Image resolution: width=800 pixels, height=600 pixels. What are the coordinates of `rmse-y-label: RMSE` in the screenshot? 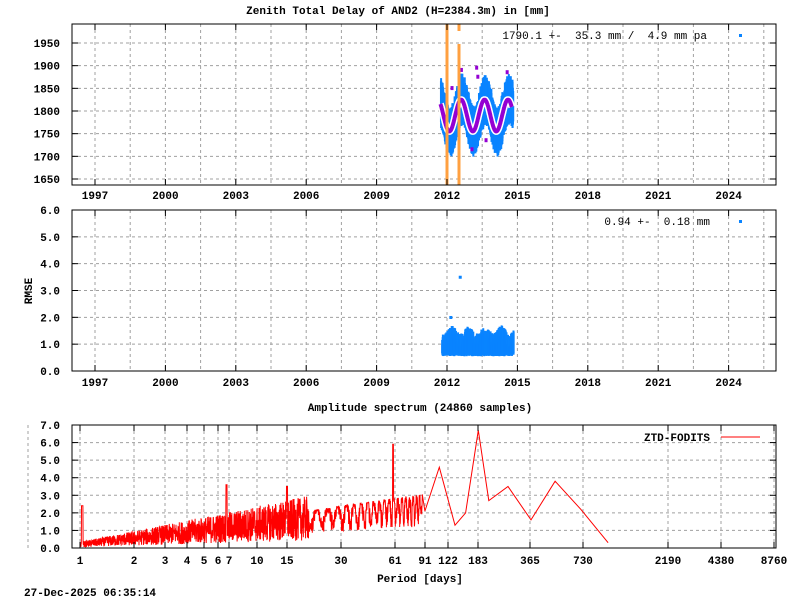 It's located at (30, 290).